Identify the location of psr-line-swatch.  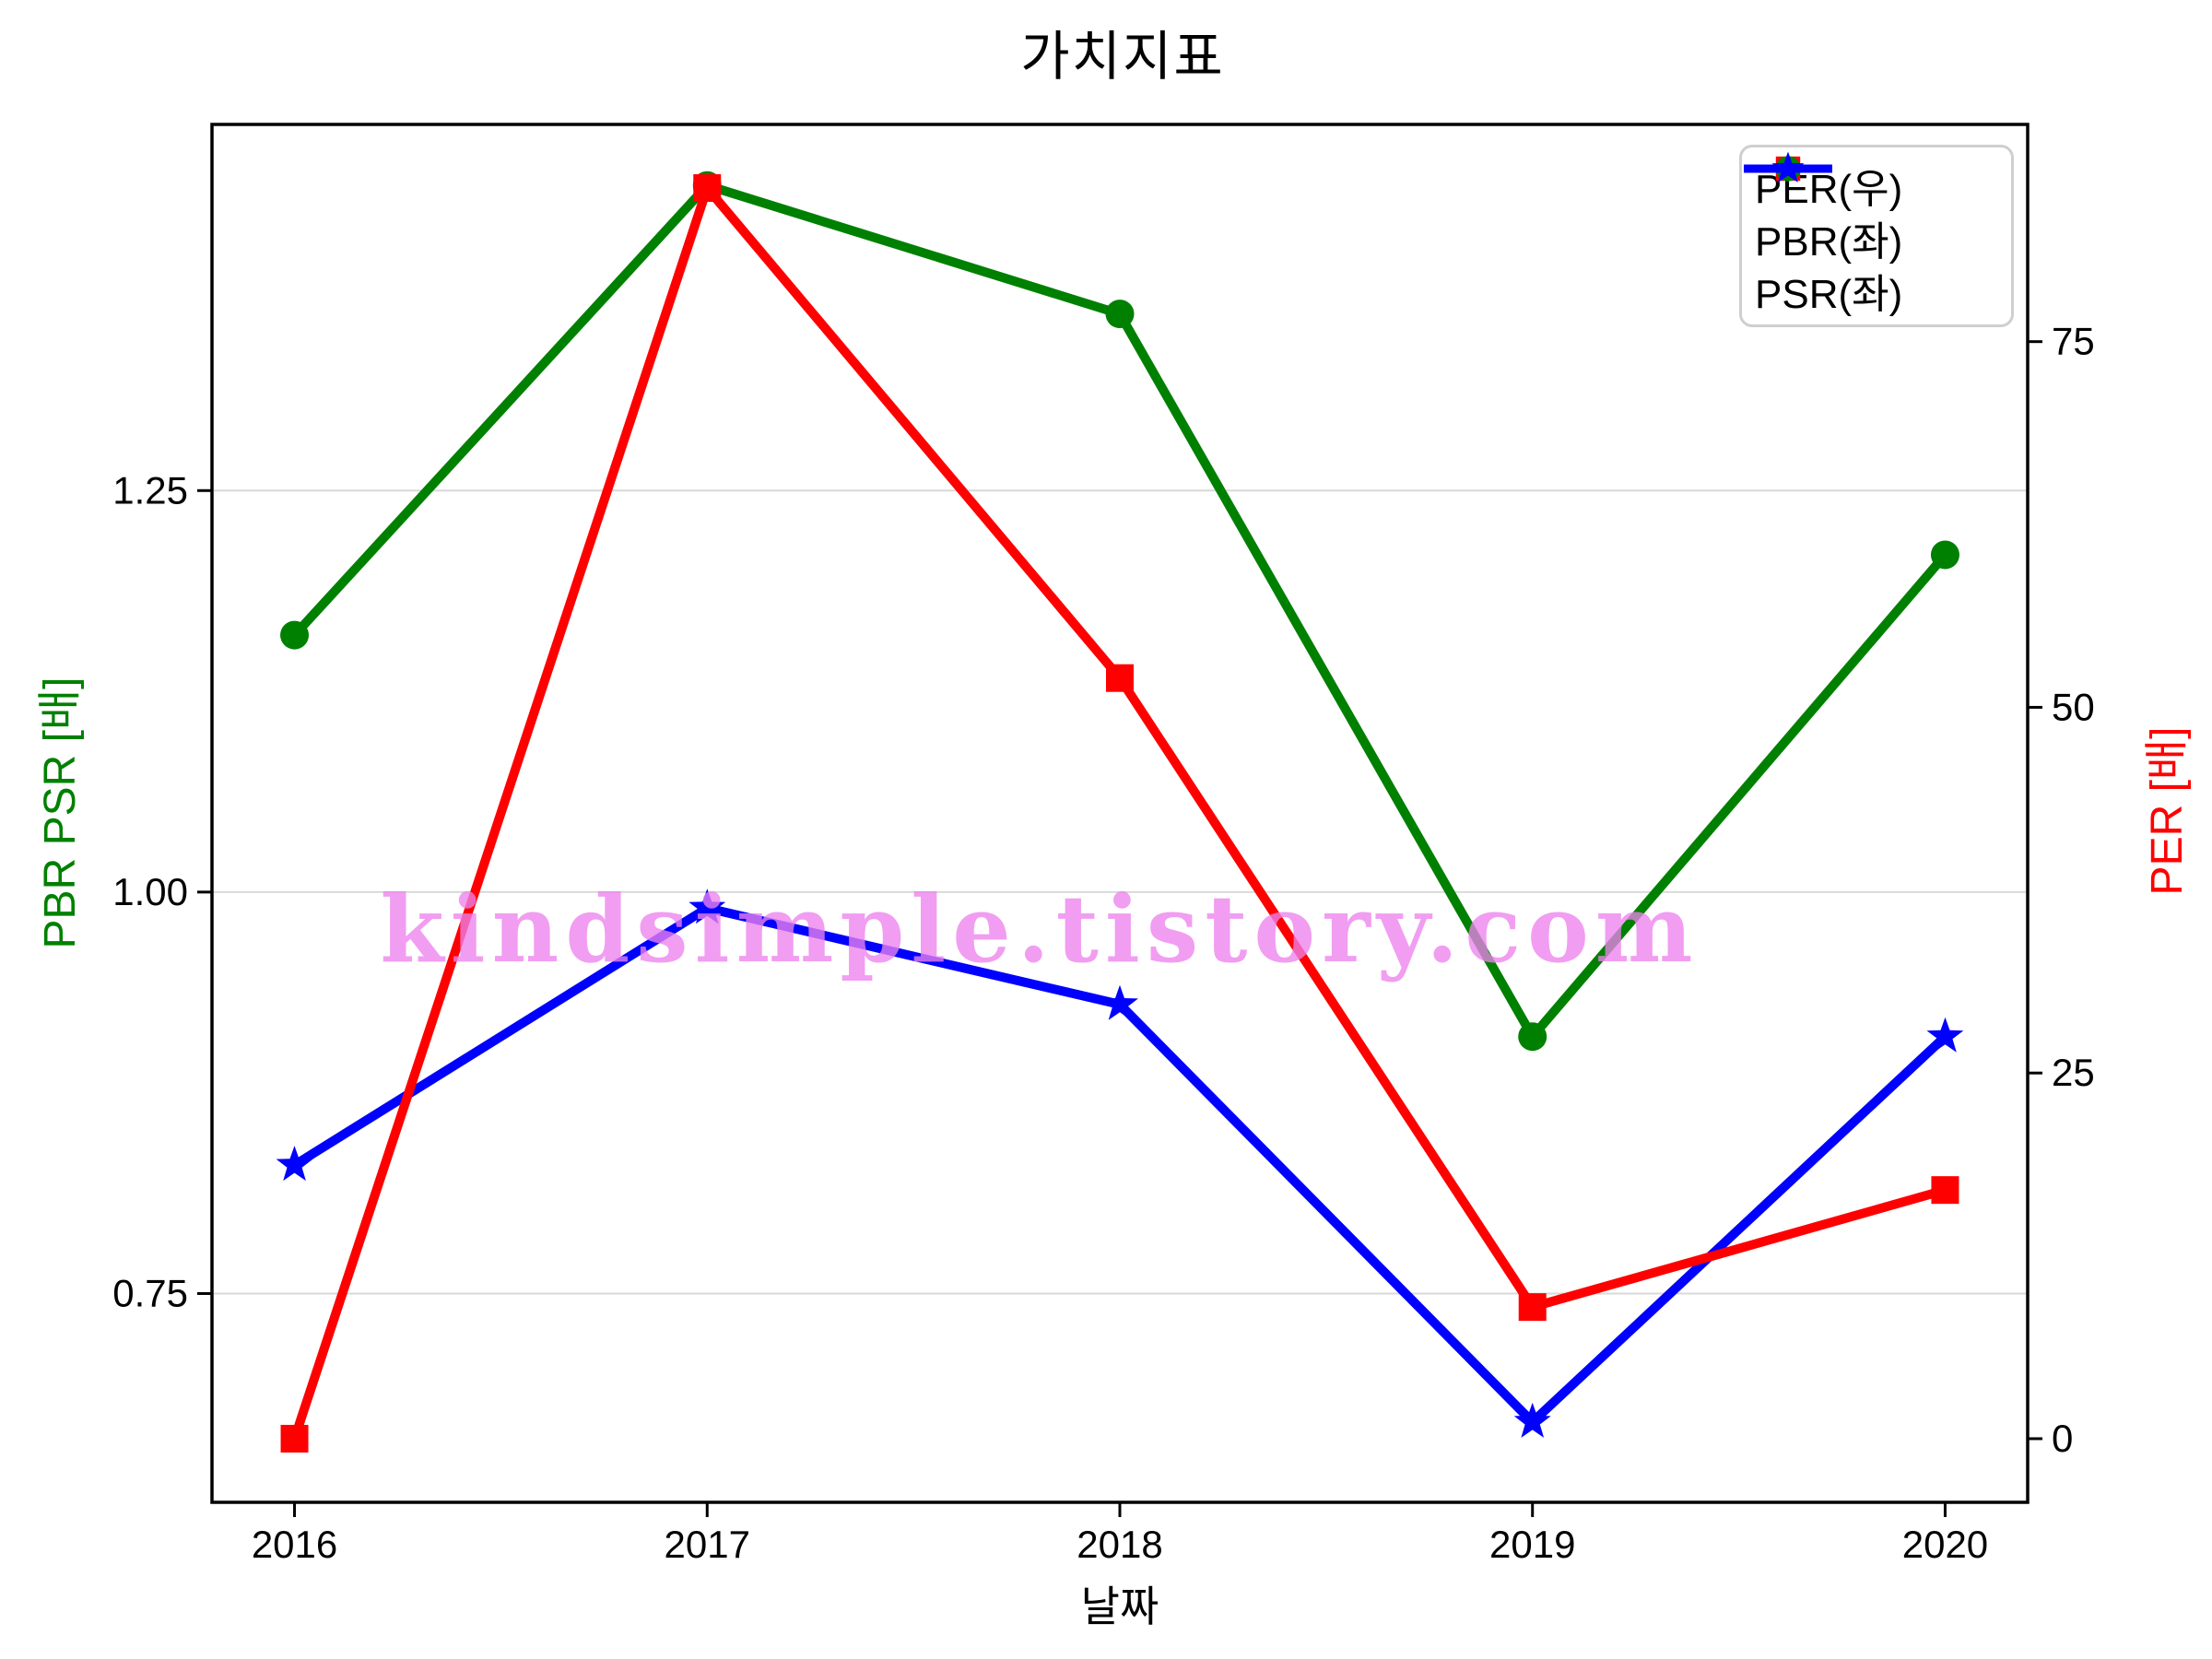
(1788, 166).